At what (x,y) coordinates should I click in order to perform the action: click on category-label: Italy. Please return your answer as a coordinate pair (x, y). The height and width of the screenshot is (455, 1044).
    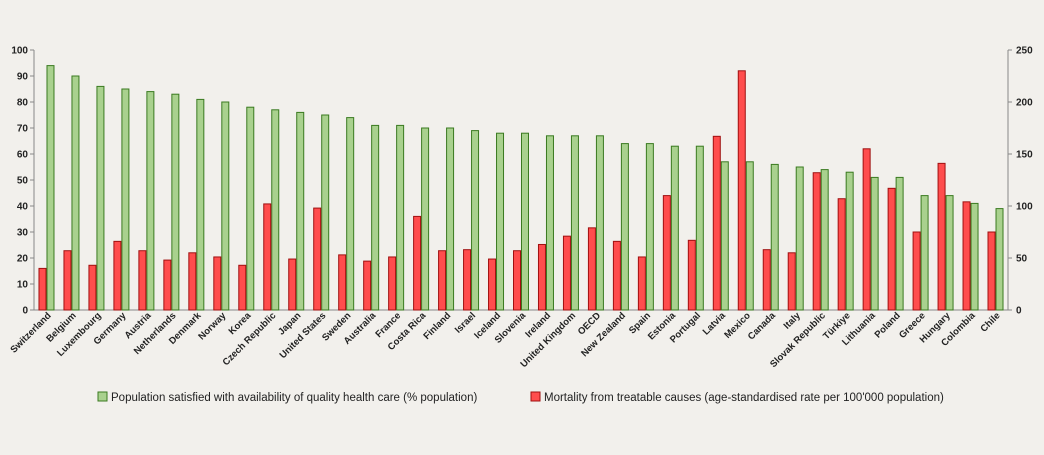
    Looking at the image, I should click on (793, 321).